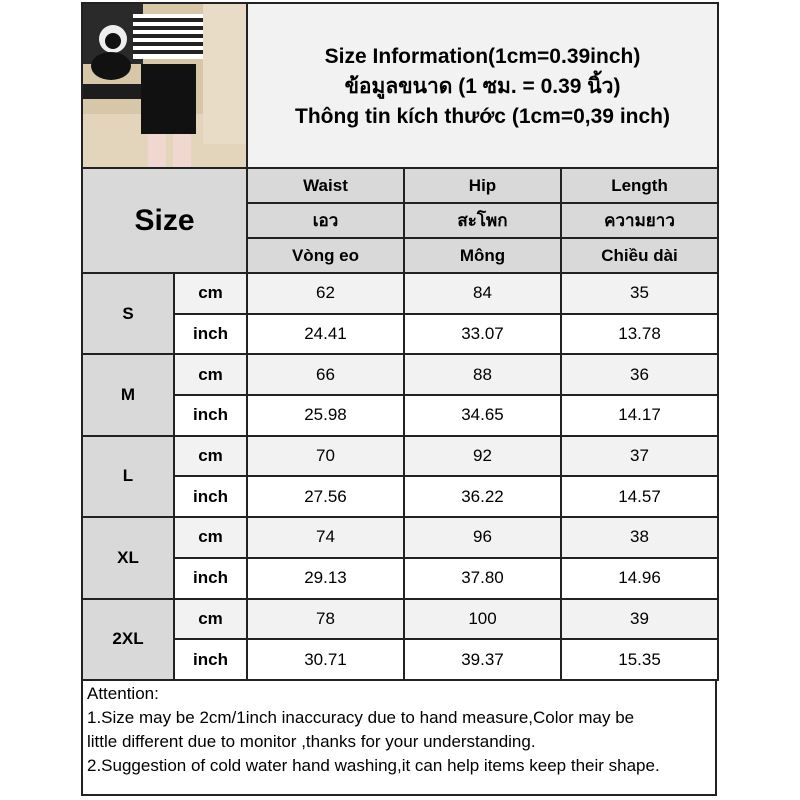 The width and height of the screenshot is (800, 800). Describe the element at coordinates (325, 375) in the screenshot. I see `waist-value: 66` at that location.